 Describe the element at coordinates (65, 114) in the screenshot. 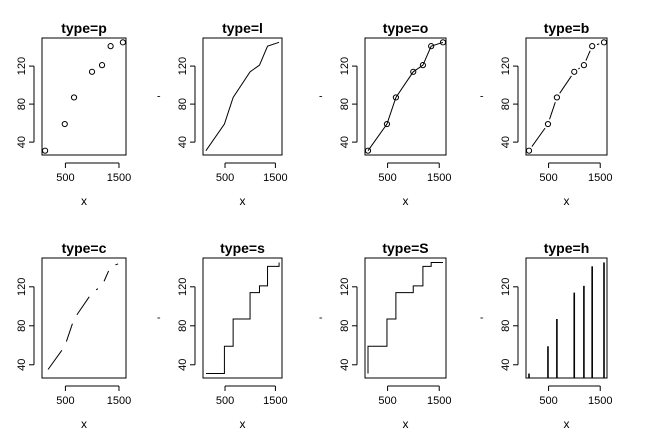

I see `panel-p: type=p 500 1500 x 40 80 120 '` at that location.